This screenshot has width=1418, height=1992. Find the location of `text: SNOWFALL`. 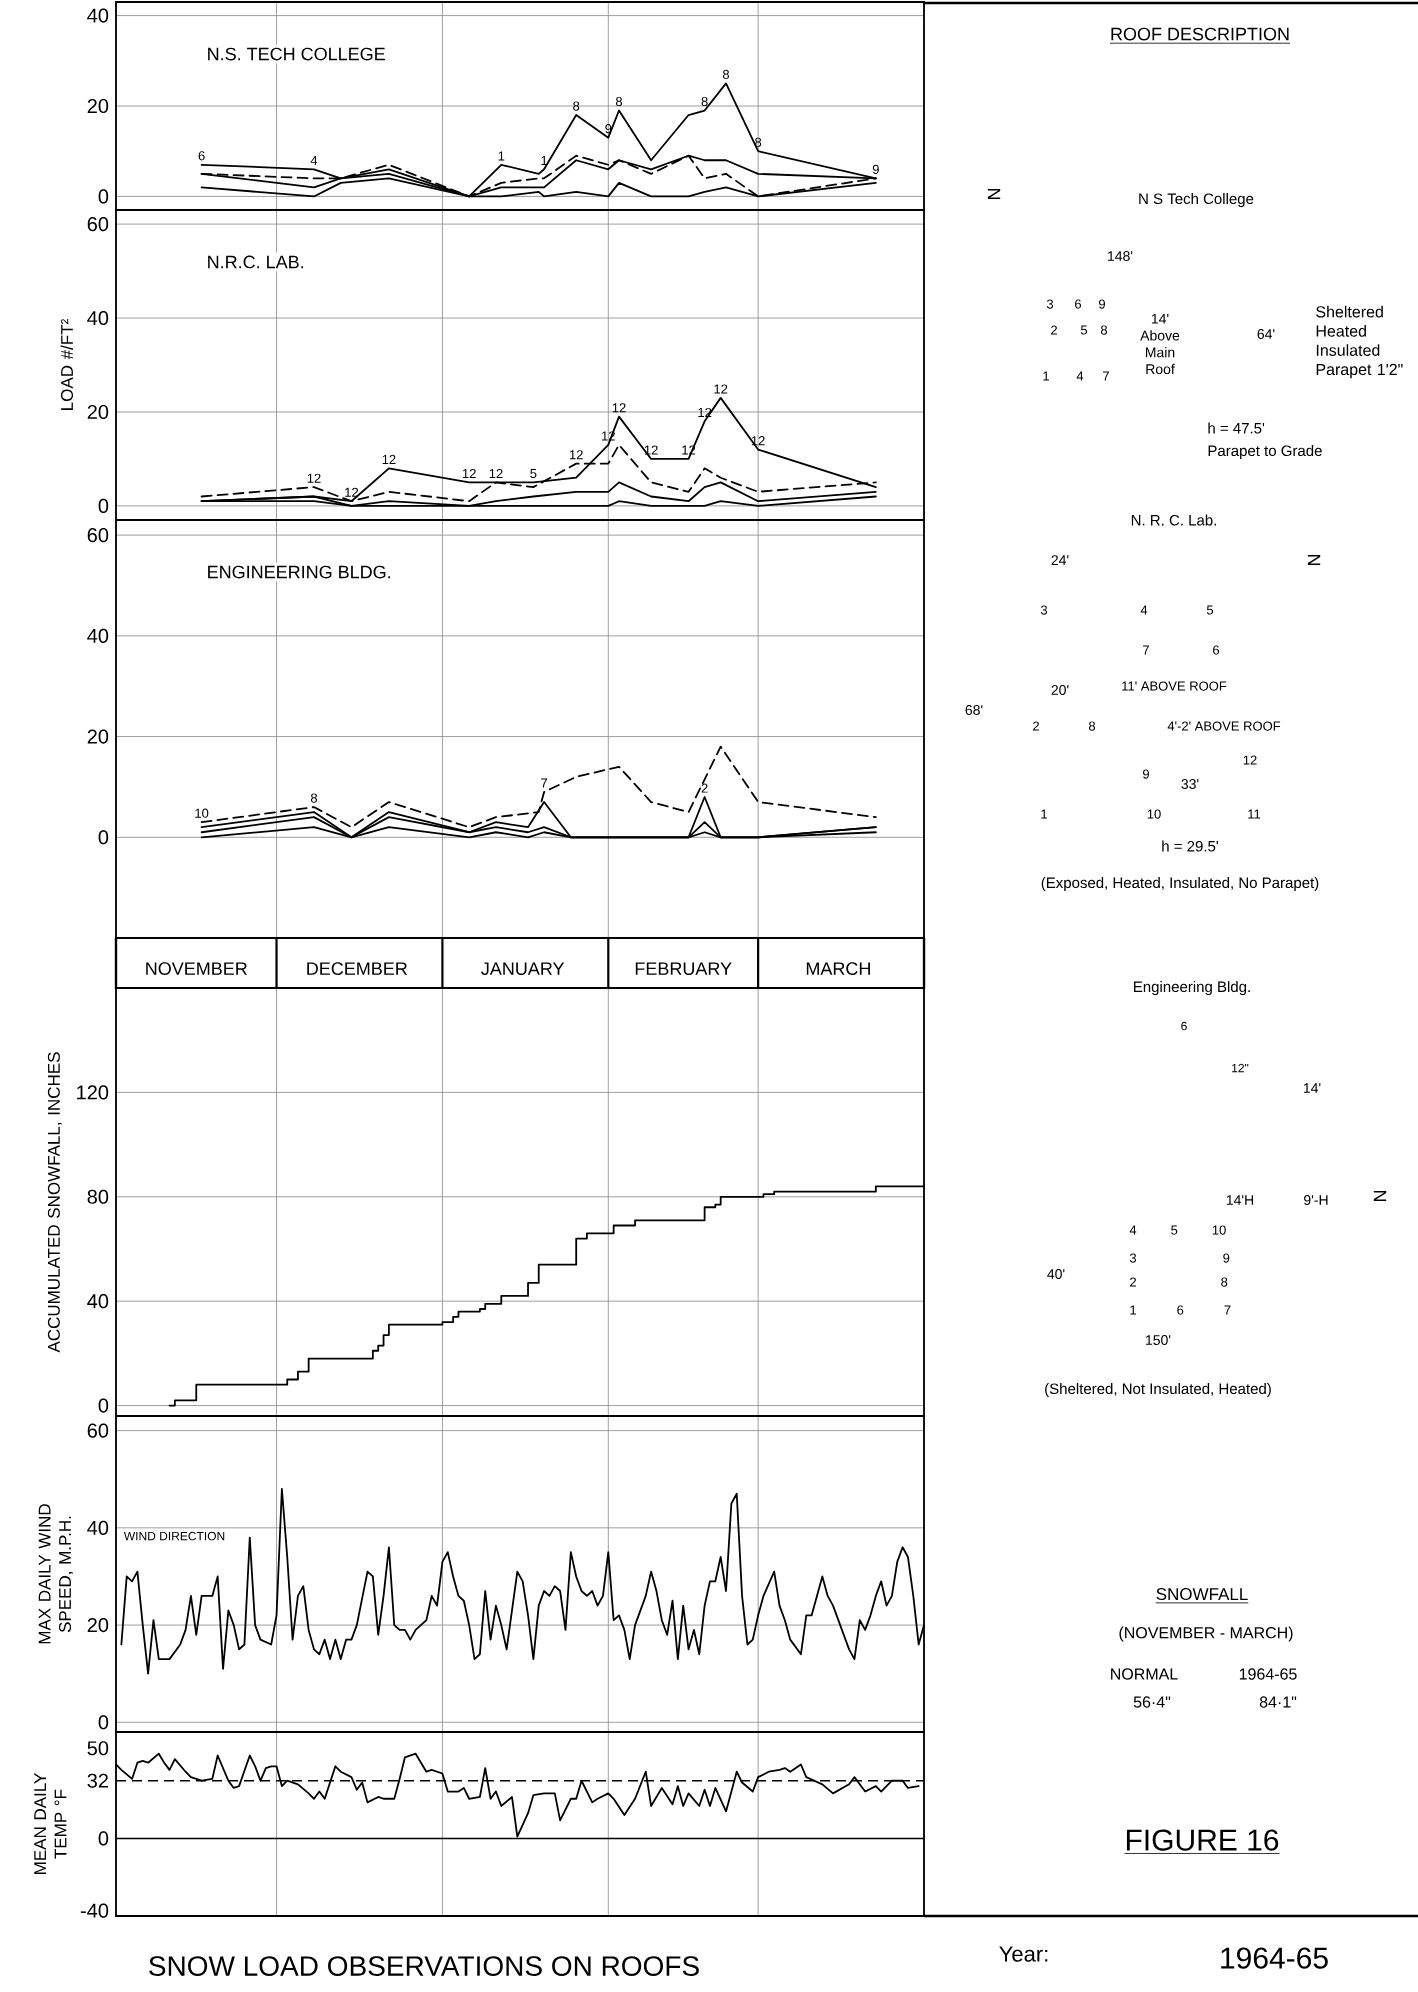

text: SNOWFALL is located at coordinates (1202, 1594).